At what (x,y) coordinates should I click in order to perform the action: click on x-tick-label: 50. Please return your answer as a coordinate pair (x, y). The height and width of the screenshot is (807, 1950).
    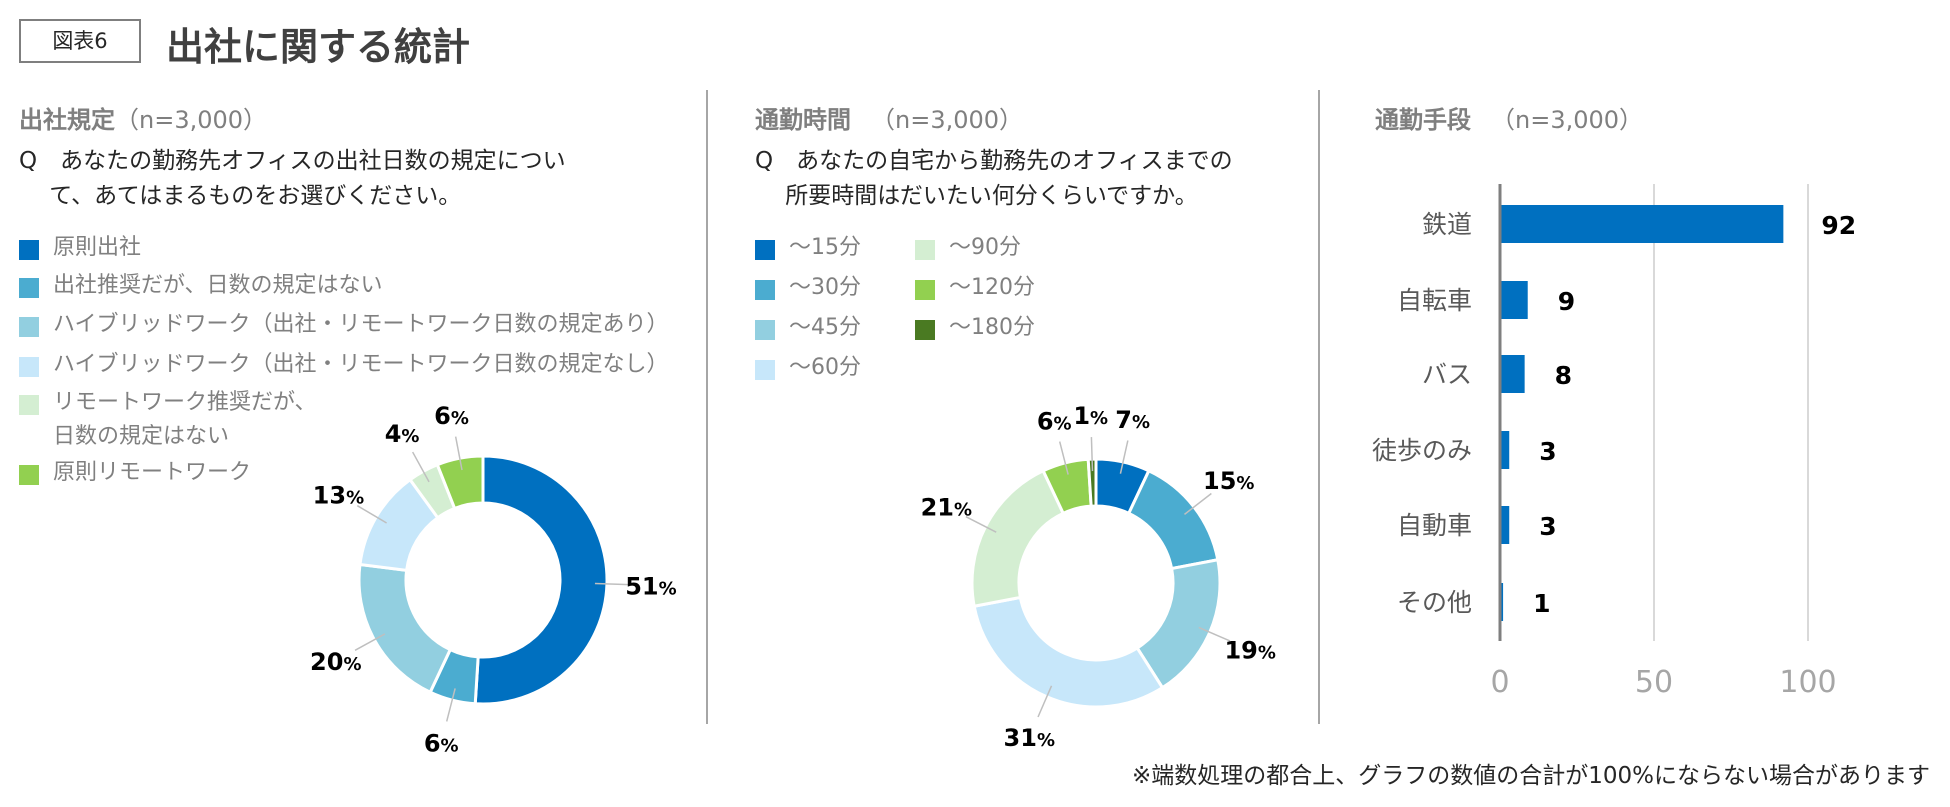
    Looking at the image, I should click on (1654, 682).